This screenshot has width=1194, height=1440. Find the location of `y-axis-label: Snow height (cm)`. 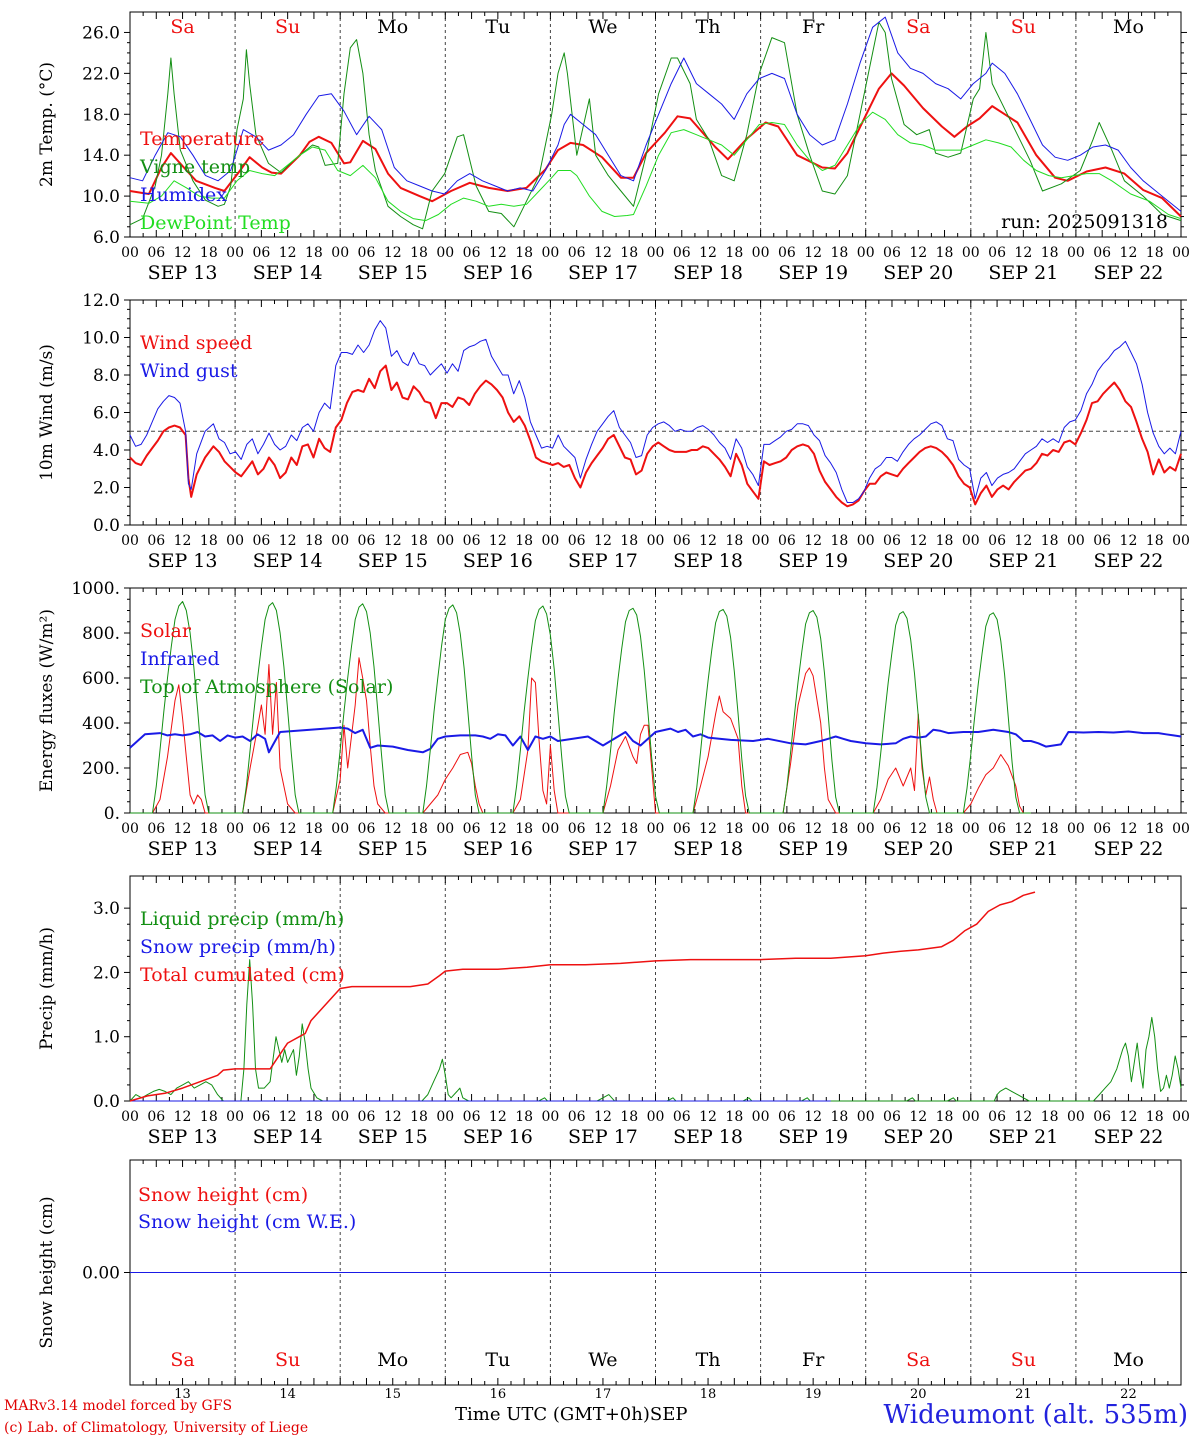

y-axis-label: Snow height (cm) is located at coordinates (47, 1272).